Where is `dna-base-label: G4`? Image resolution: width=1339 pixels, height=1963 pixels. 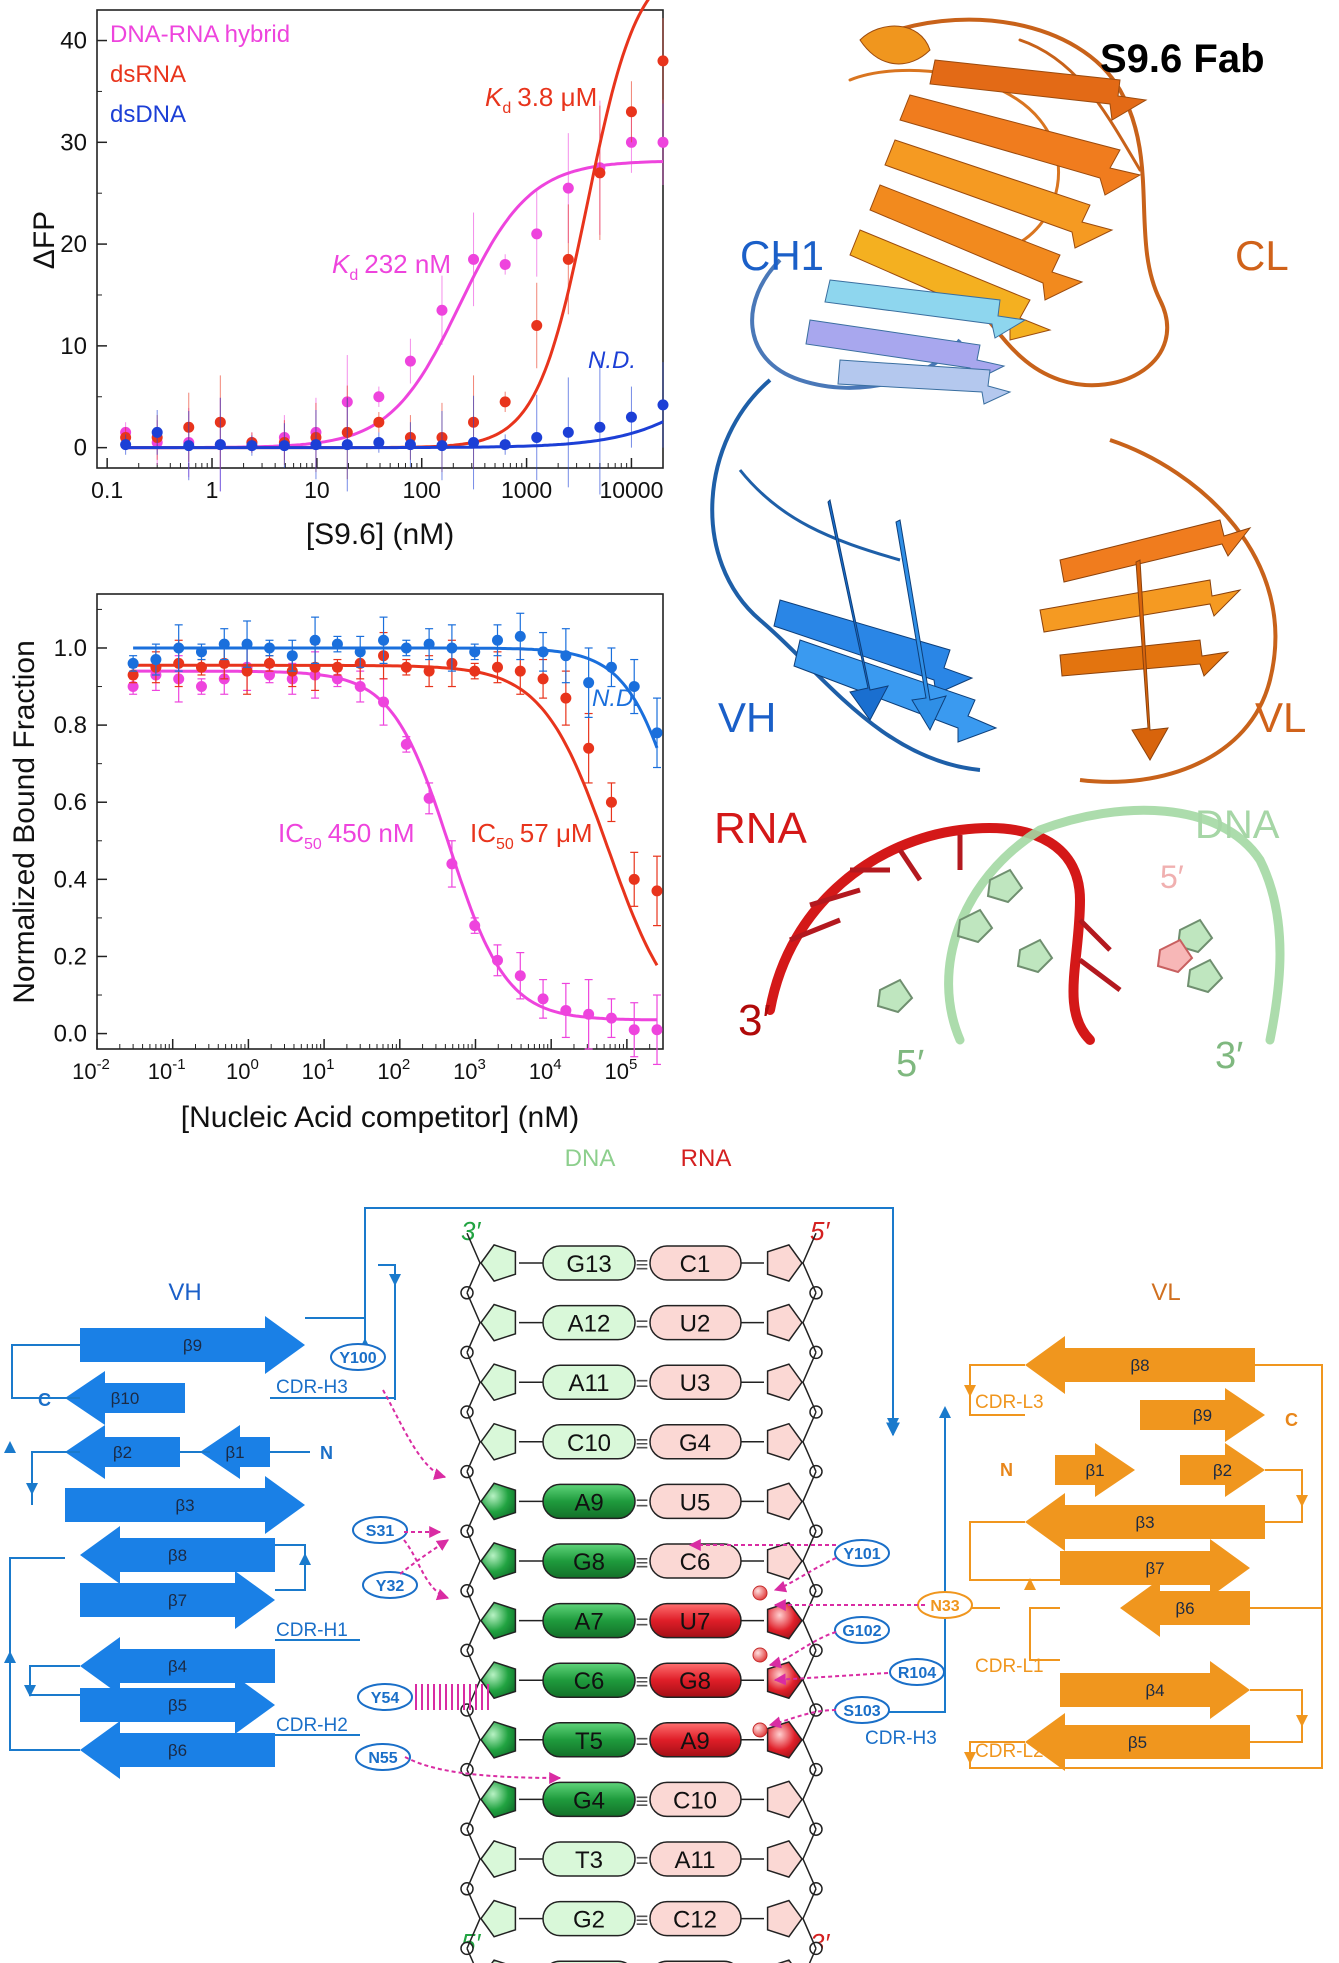
dna-base-label: G4 is located at coordinates (589, 1800).